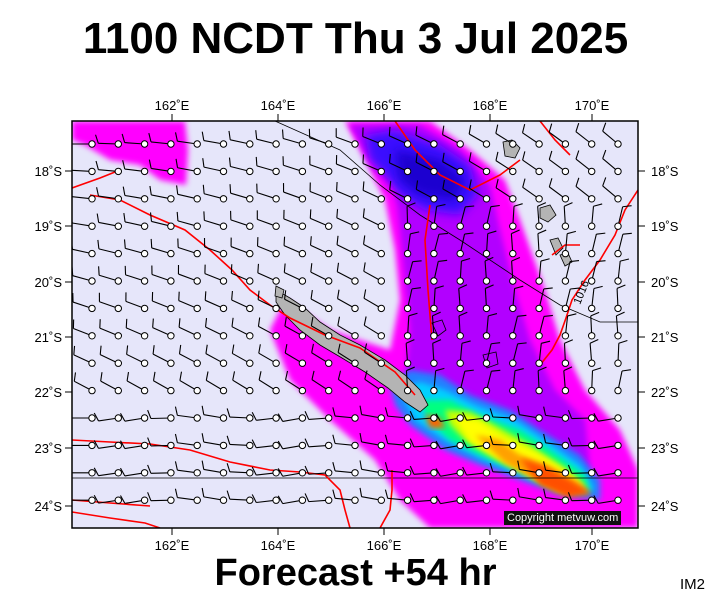 Image resolution: width=711 pixels, height=600 pixels. Describe the element at coordinates (592, 105) in the screenshot. I see `lon-label-top: 170˚E` at that location.